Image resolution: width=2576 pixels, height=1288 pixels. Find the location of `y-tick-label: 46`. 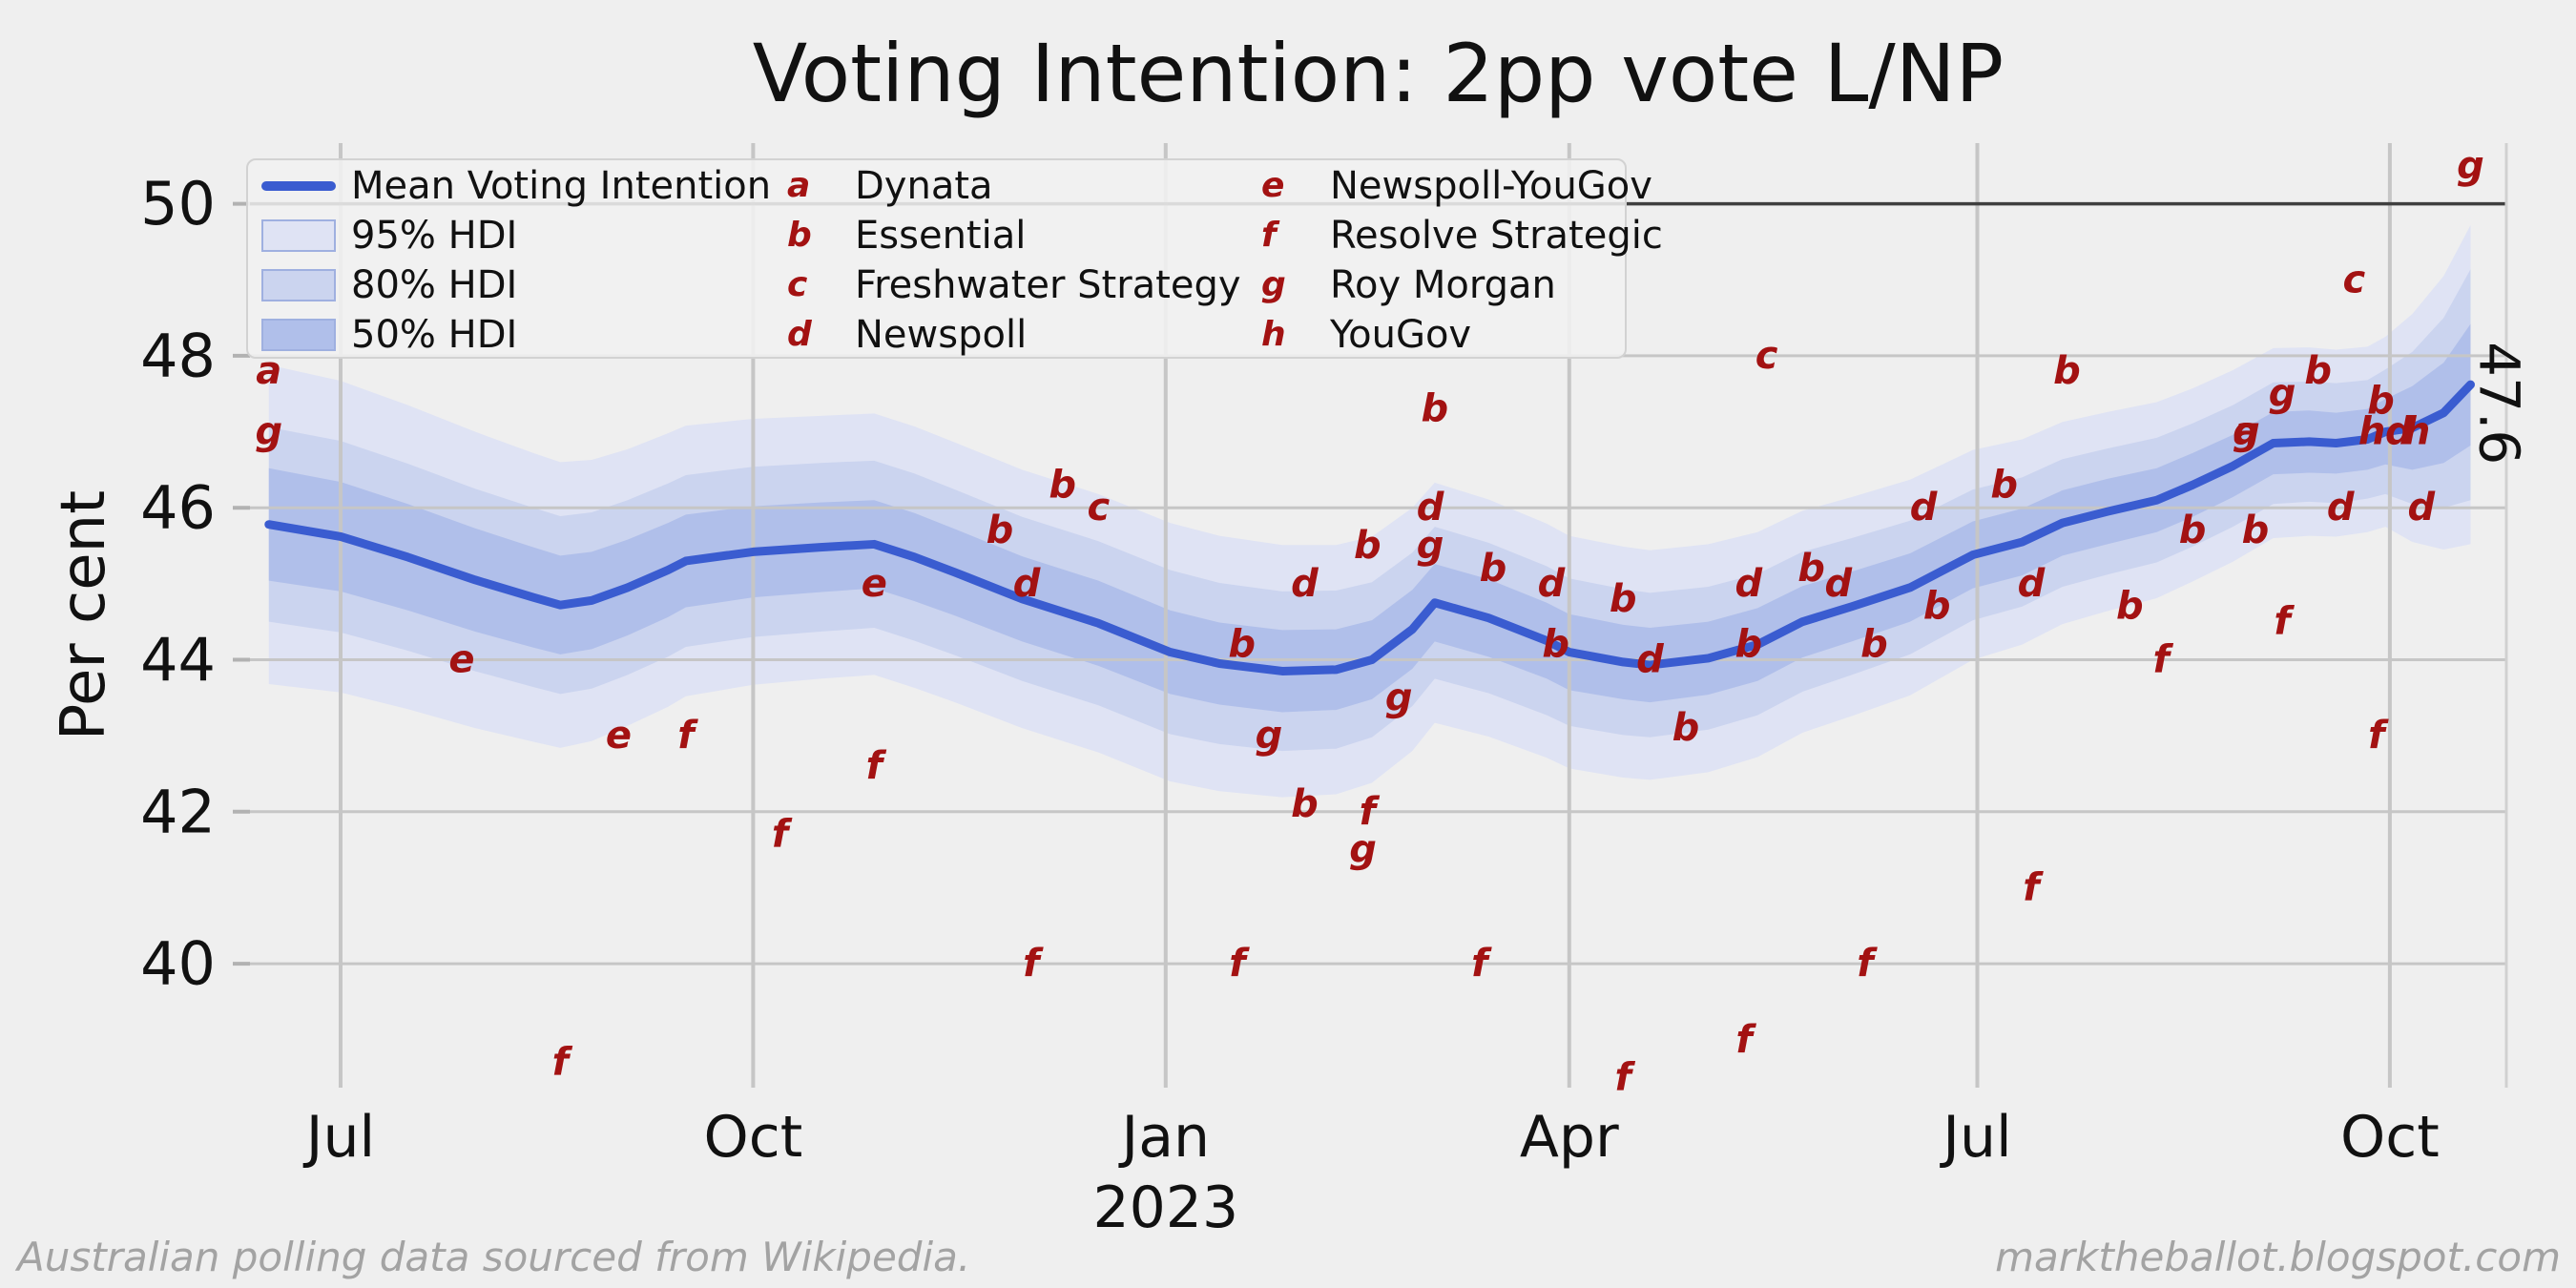

y-tick-label: 46 is located at coordinates (178, 508).